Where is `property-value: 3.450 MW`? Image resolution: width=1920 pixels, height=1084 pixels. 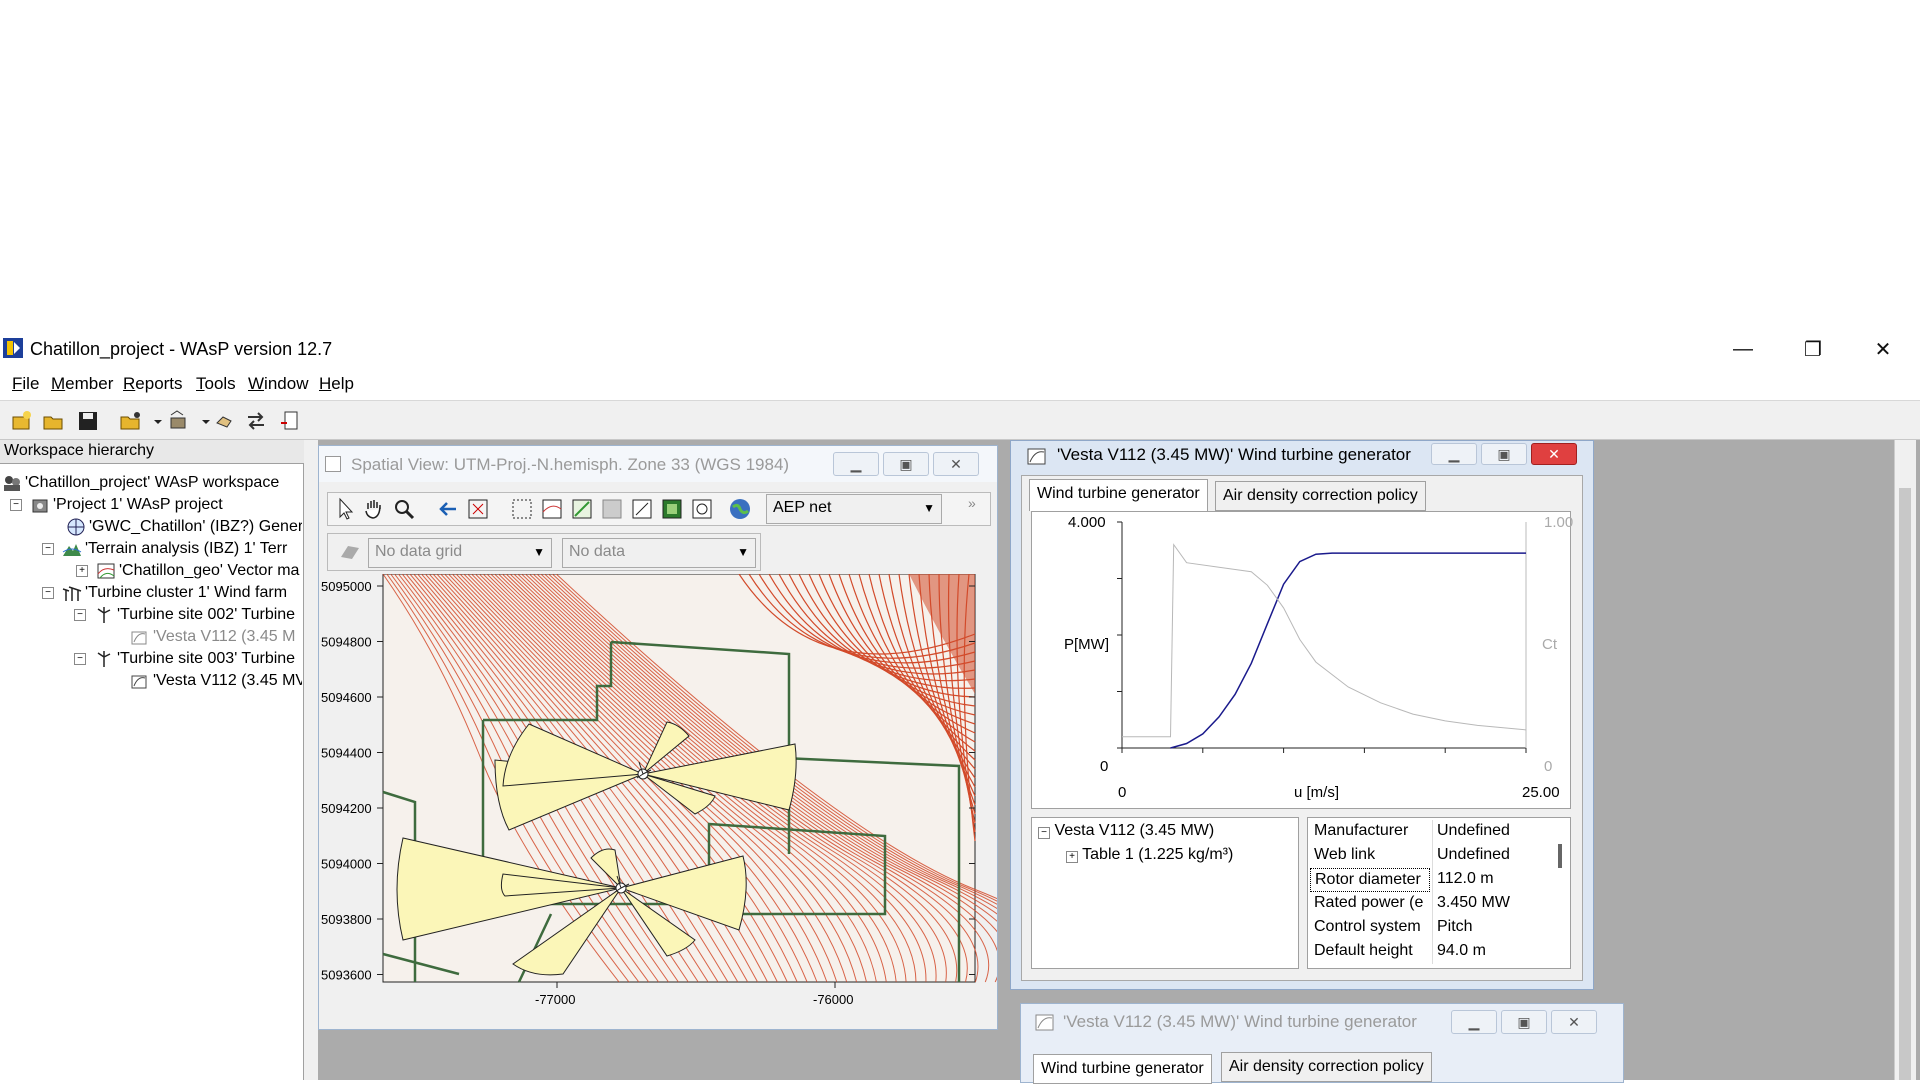
property-value: 3.450 MW is located at coordinates (1494, 904).